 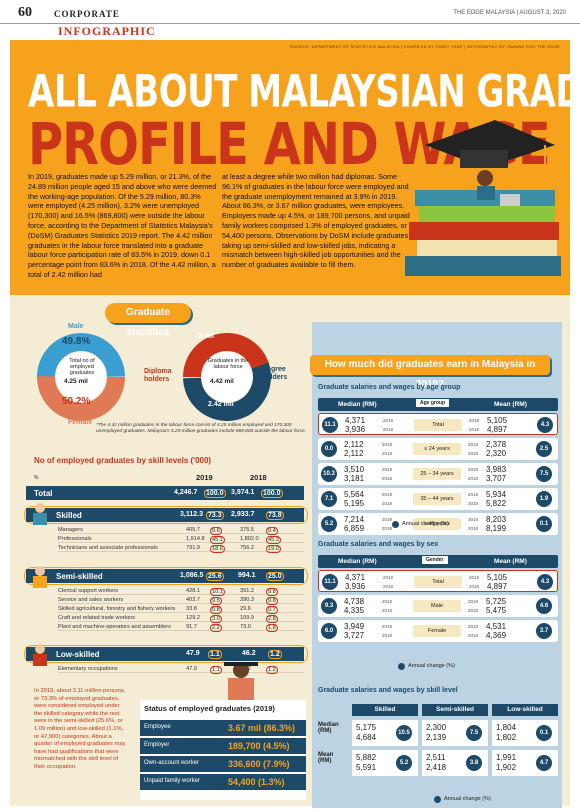 What do you see at coordinates (329, 524) in the screenshot?
I see `median-change-badge: 5.2` at bounding box center [329, 524].